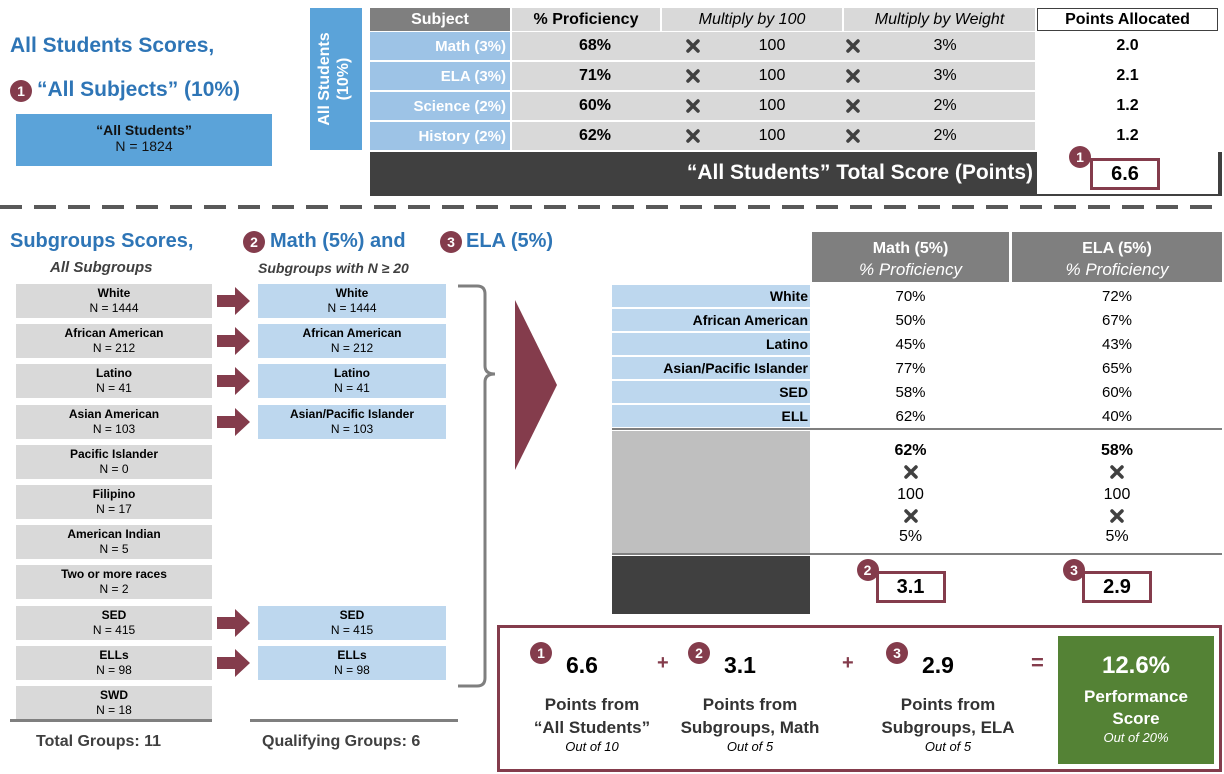  Describe the element at coordinates (859, 698) in the screenshot. I see `summary-box` at that location.